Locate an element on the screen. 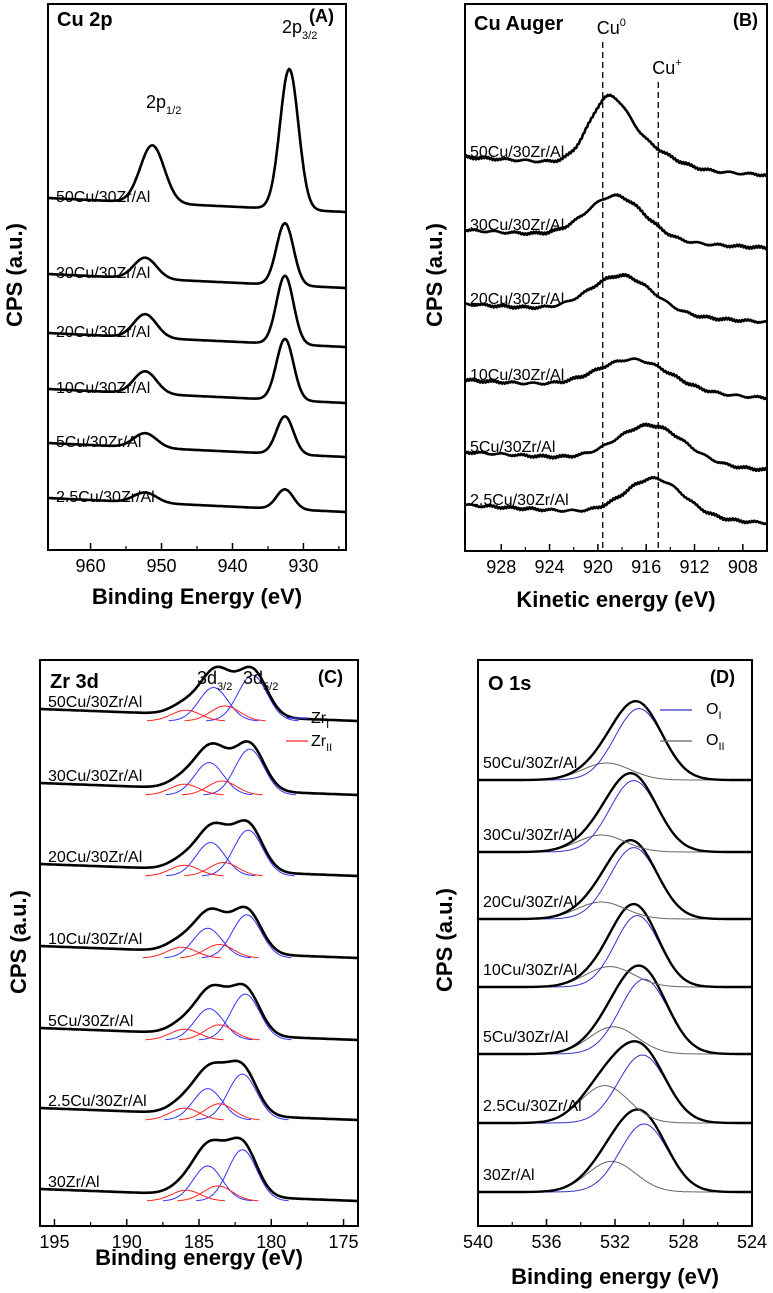 The image size is (773, 1293). panel-c-peak-label-3d32: 3d3/2 is located at coordinates (214, 680).